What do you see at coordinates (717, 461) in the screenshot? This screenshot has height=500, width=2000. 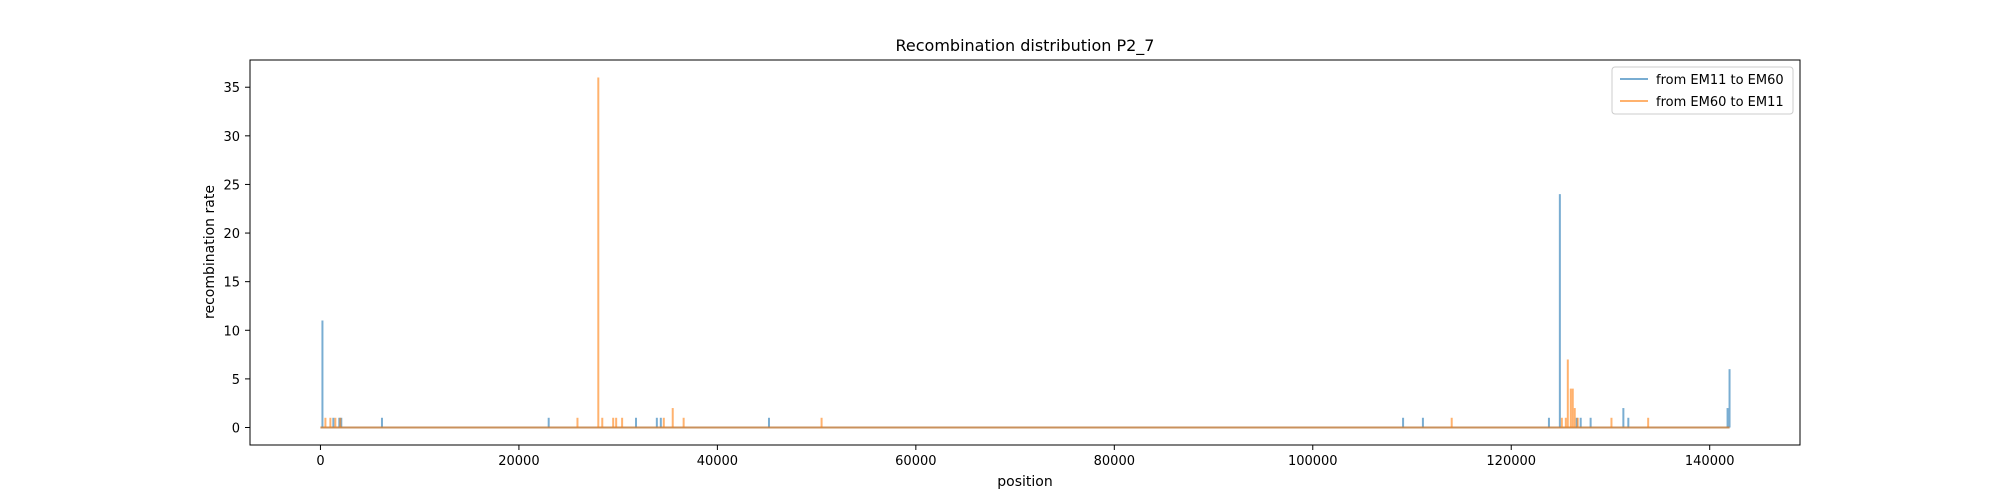 I see `x-tick-label-3: 40000` at bounding box center [717, 461].